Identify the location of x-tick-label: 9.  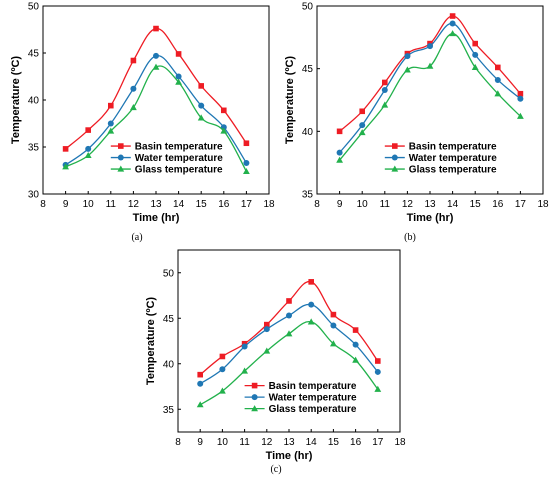
(340, 204).